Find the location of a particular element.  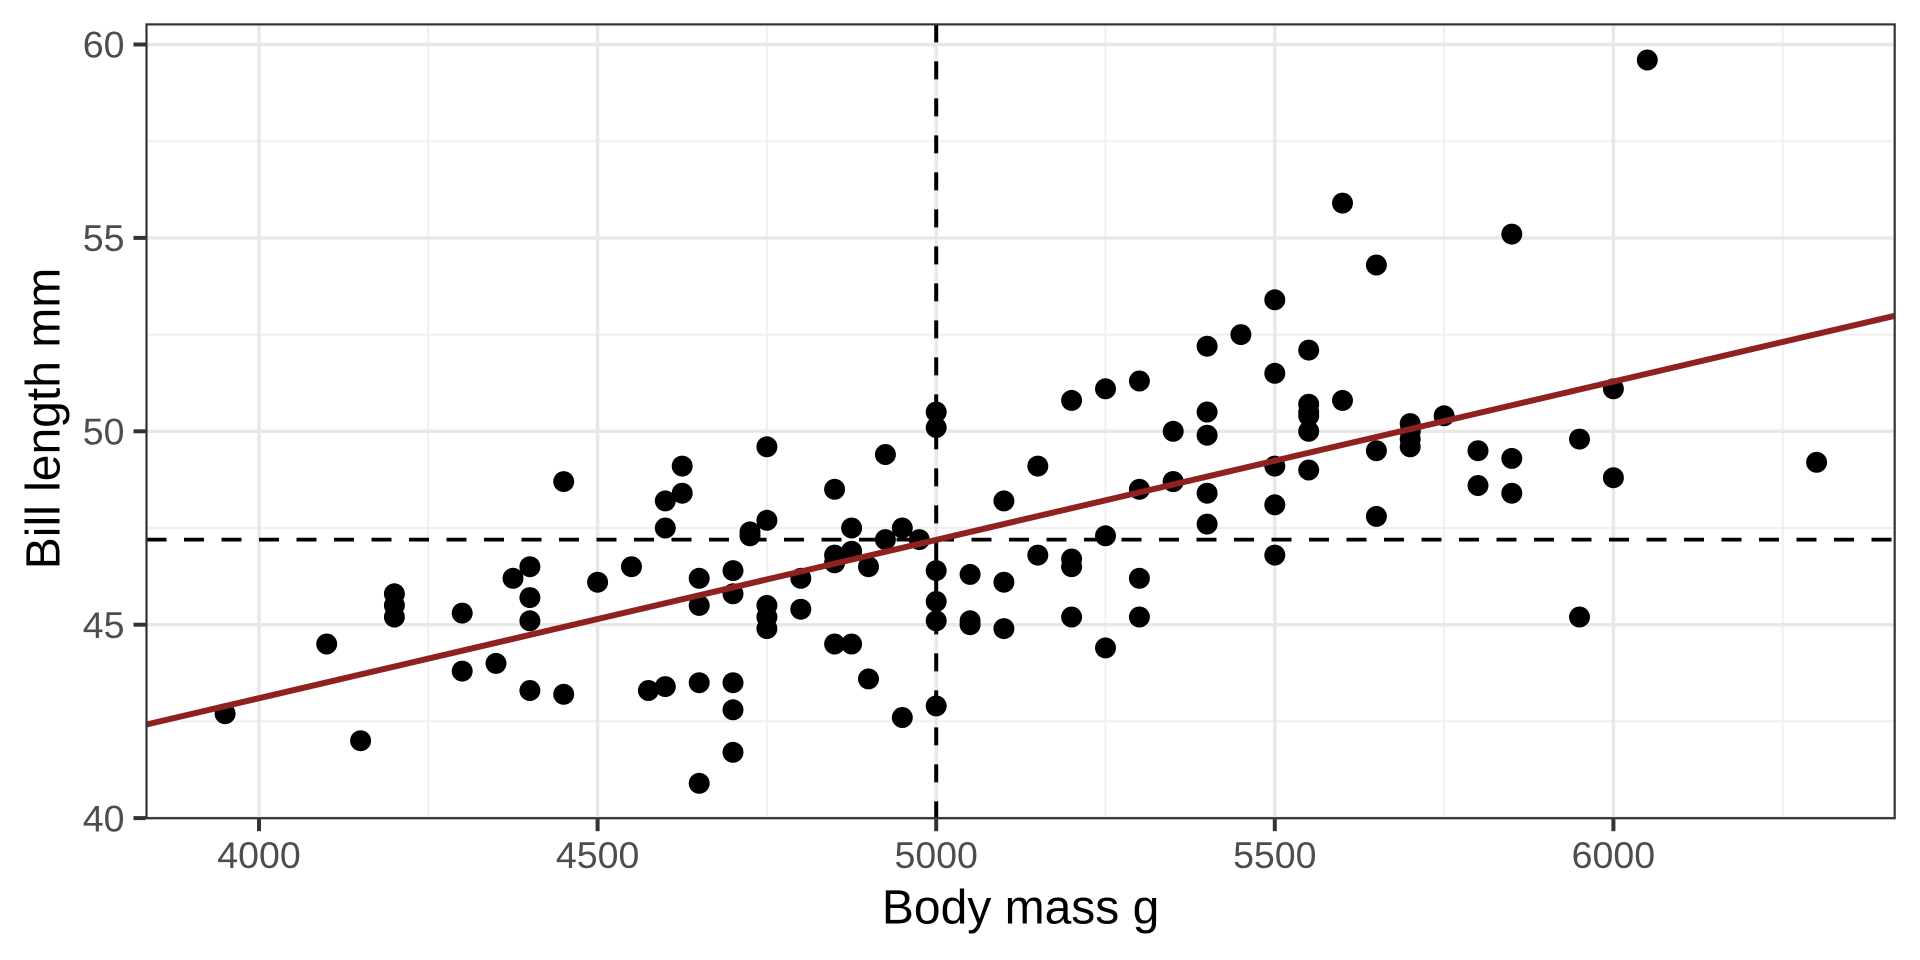

svg-text: 4500 is located at coordinates (597, 855).